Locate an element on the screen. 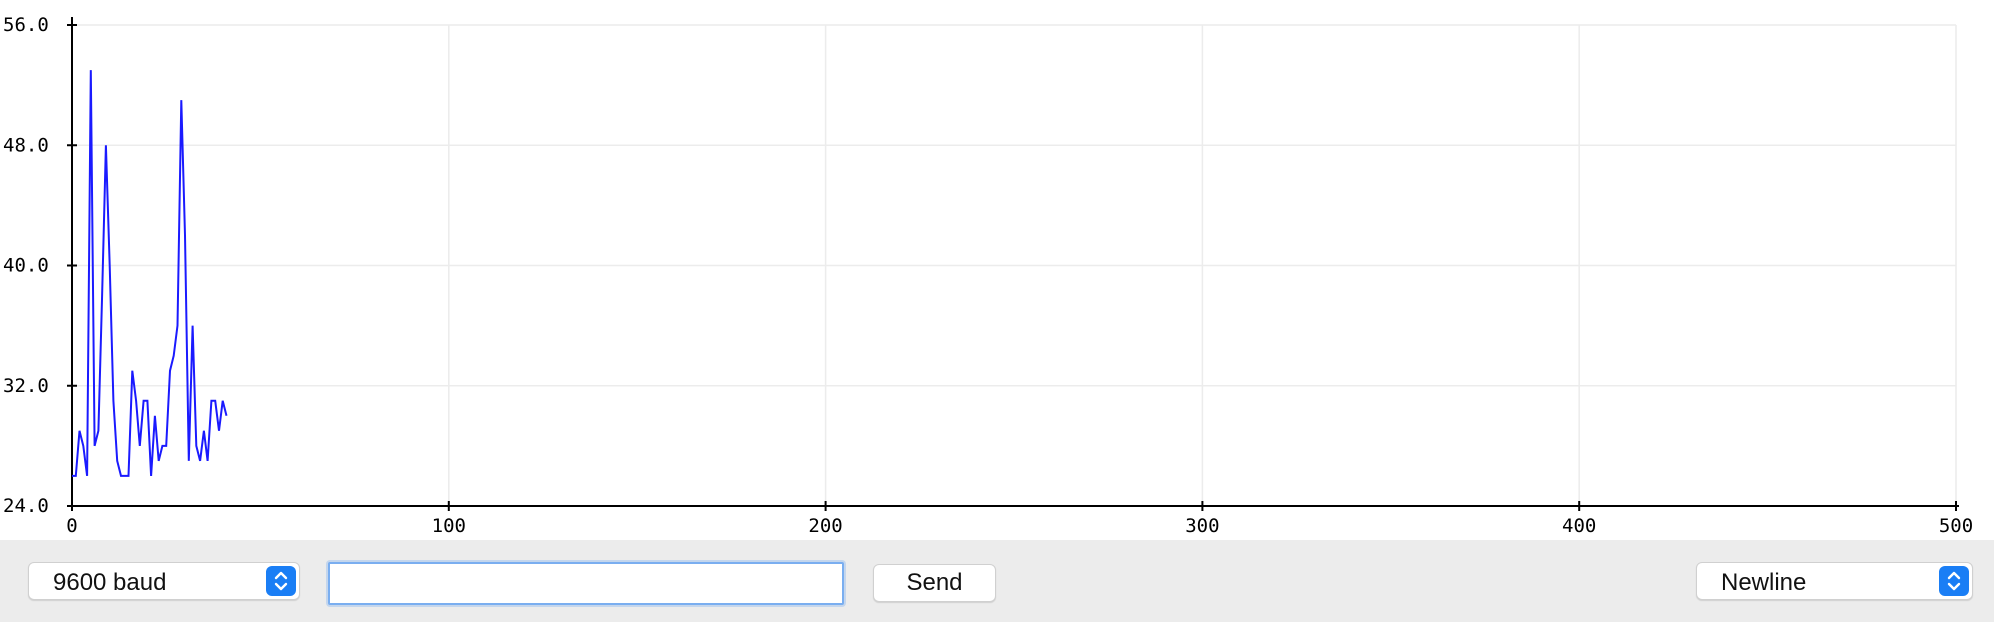 Image resolution: width=1994 pixels, height=622 pixels. baud-rate-label: 9600 baud is located at coordinates (110, 582).